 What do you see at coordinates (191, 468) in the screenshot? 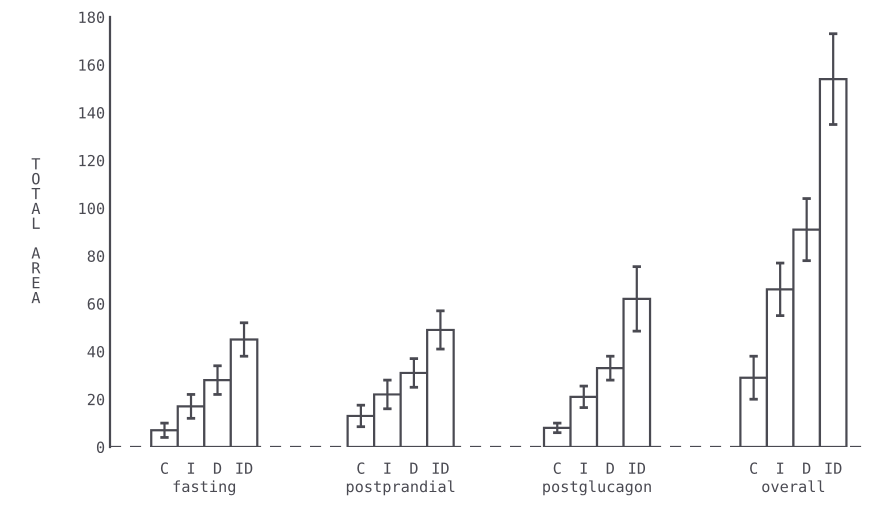
I see `series-label: I` at bounding box center [191, 468].